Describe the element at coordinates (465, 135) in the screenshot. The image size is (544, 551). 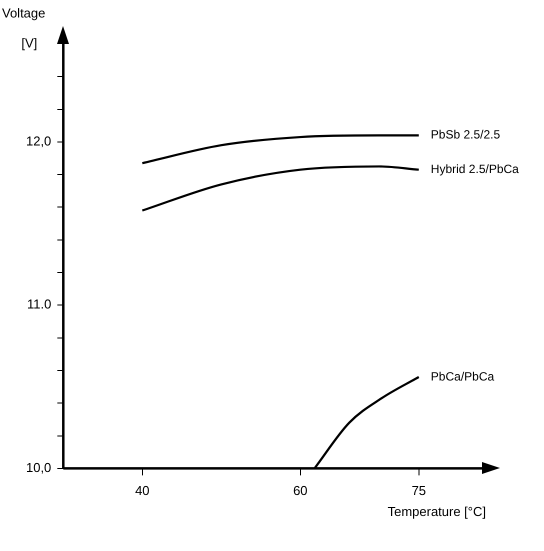
I see `series-label: PbSb 2.5/2.5` at that location.